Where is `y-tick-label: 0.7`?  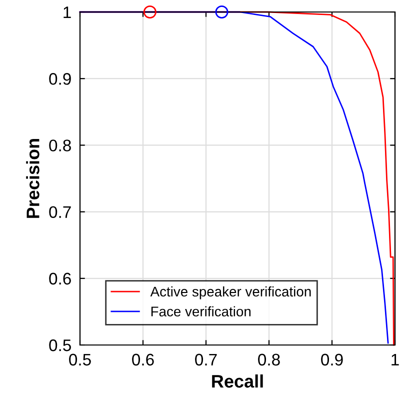 y-tick-label: 0.7 is located at coordinates (60, 212).